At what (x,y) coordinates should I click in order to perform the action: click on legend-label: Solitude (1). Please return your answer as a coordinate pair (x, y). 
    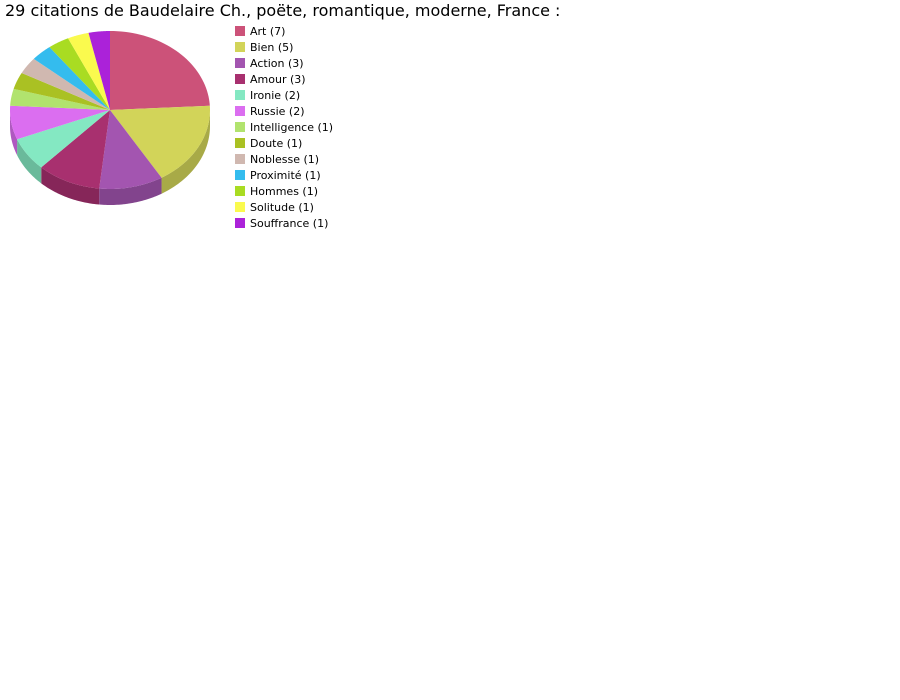
    Looking at the image, I should click on (282, 207).